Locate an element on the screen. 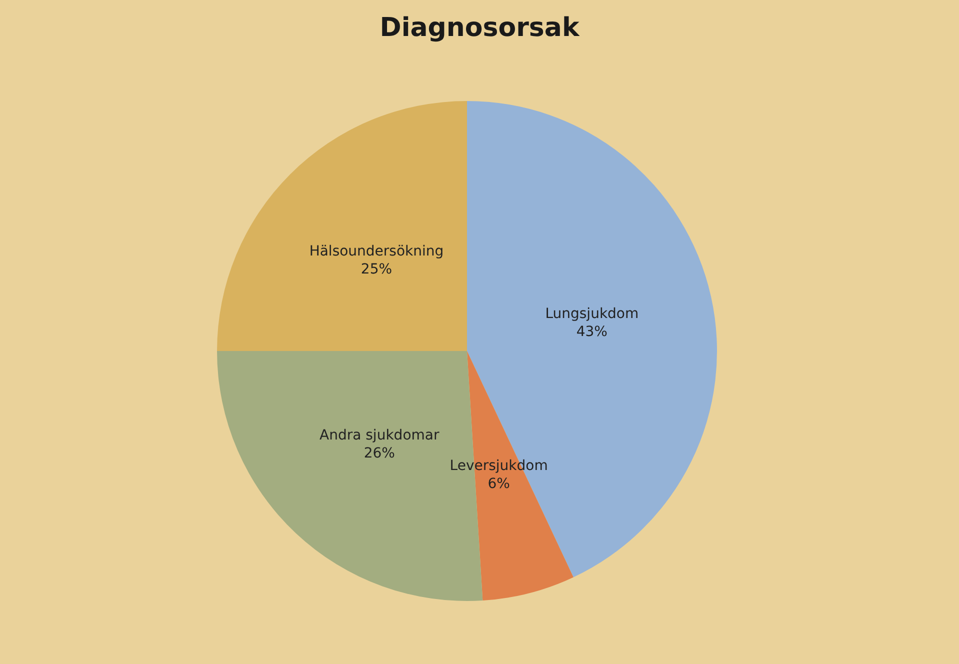 Image resolution: width=959 pixels, height=664 pixels. chart-title: Diagnosorsak is located at coordinates (480, 28).